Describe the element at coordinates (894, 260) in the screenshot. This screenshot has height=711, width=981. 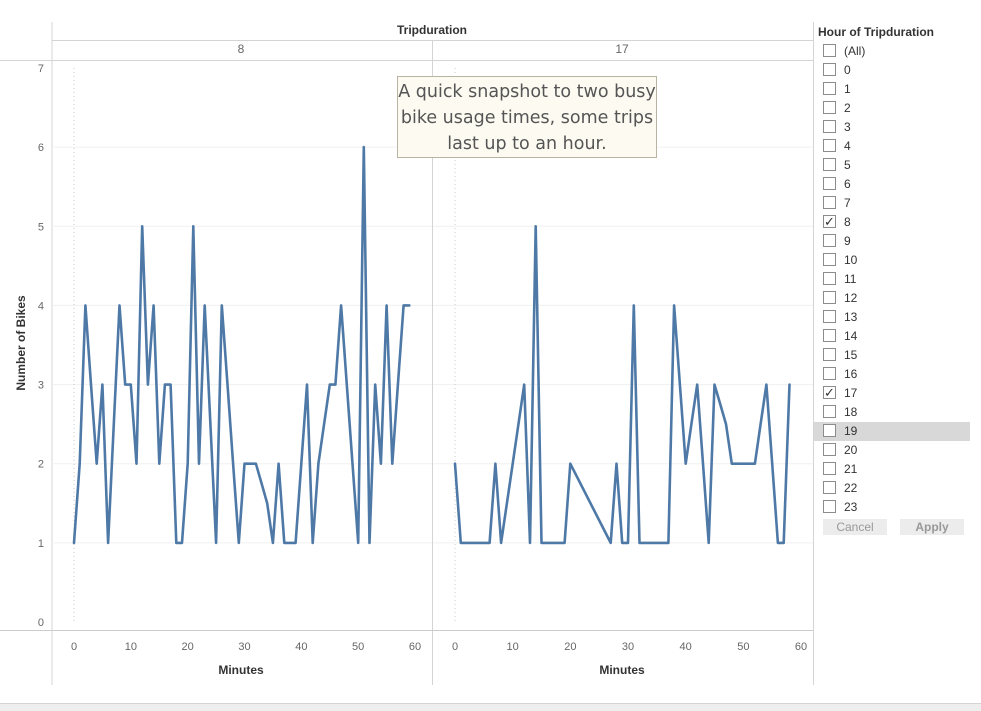
I see `filter-option-10: 10` at that location.